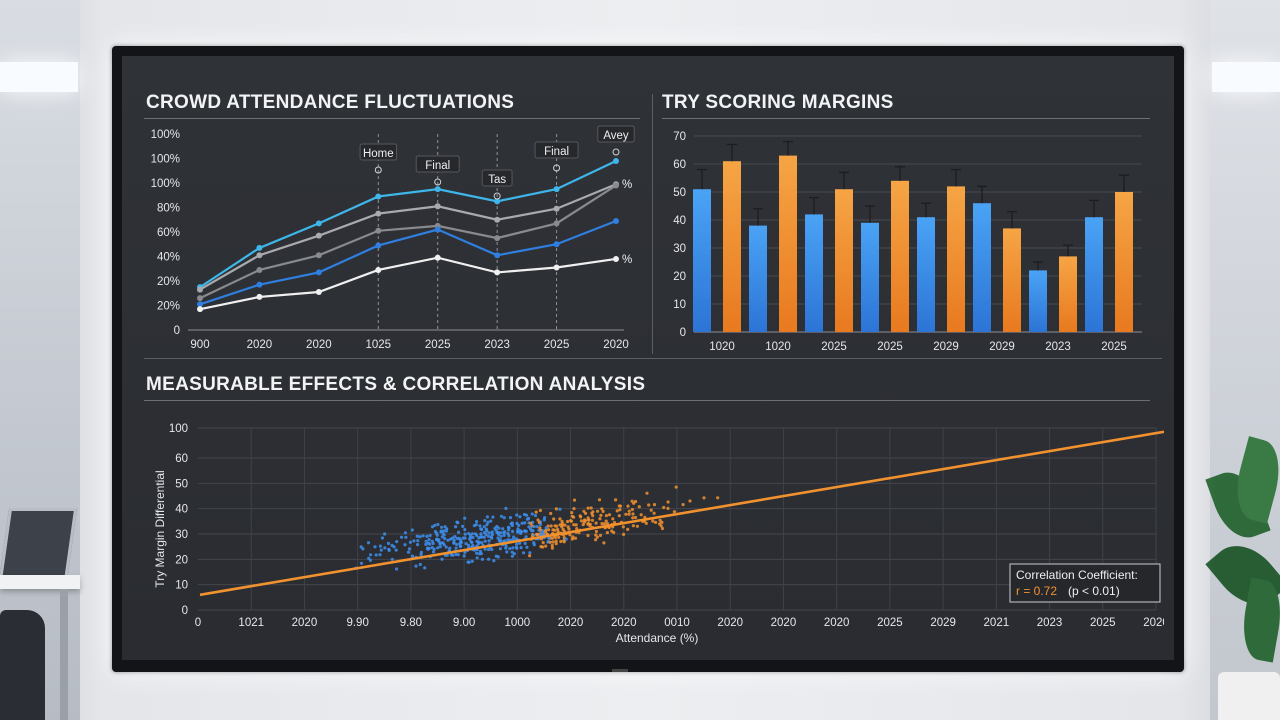 The width and height of the screenshot is (1280, 720). I want to click on x-tick-label: 9.00, so click(464, 623).